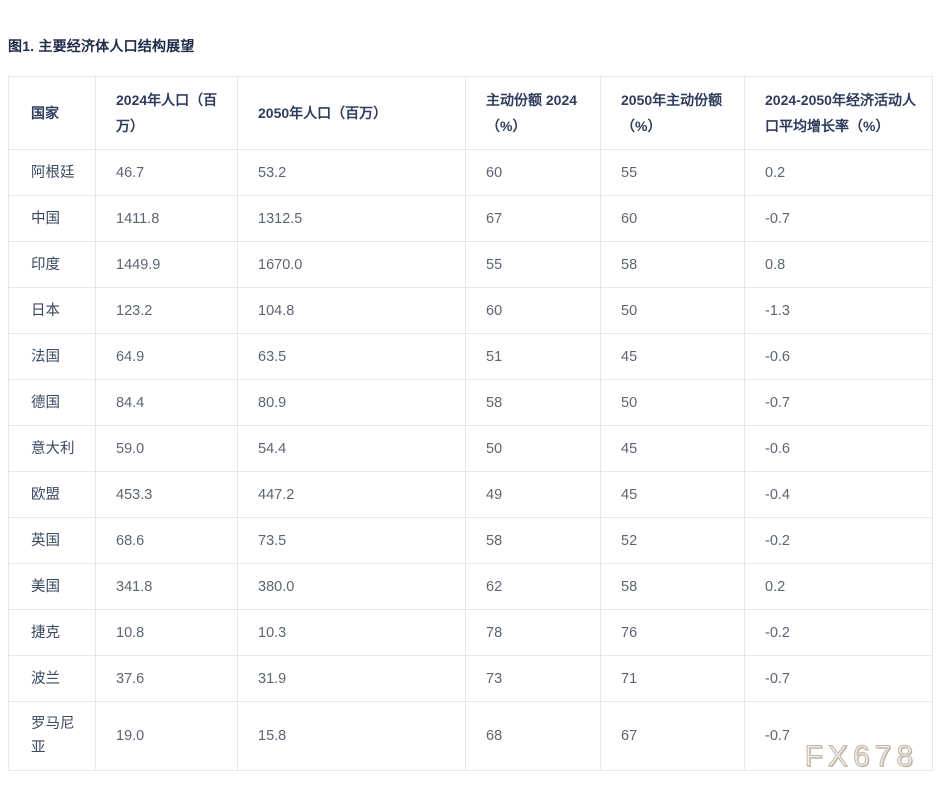  Describe the element at coordinates (52, 586) in the screenshot. I see `country-cell: 美国` at that location.